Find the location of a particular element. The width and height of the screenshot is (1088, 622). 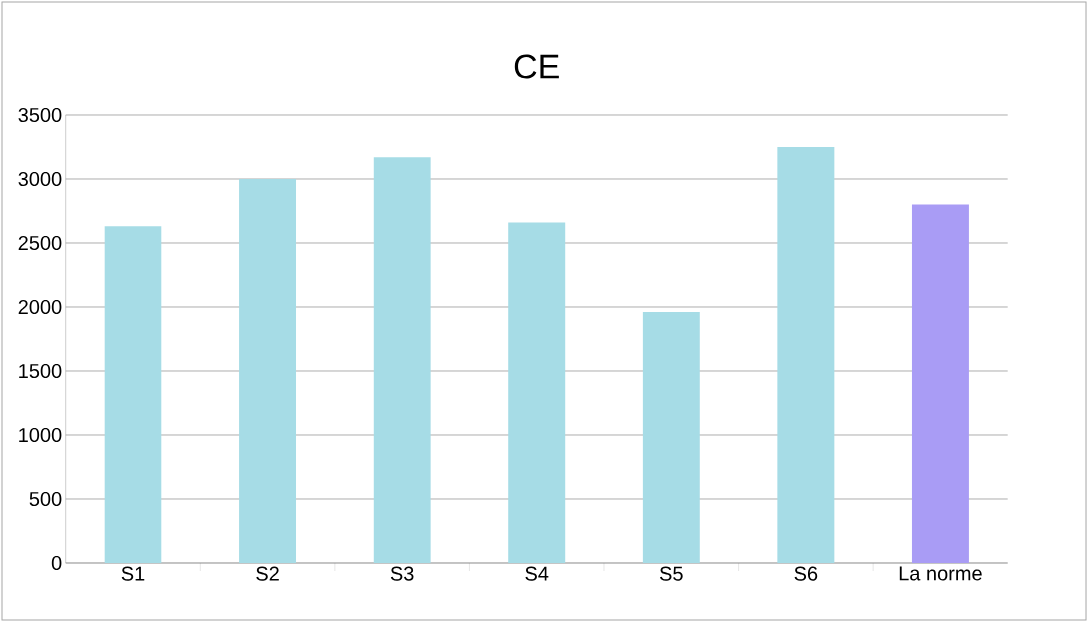

x-tick-label: S4 is located at coordinates (537, 573).